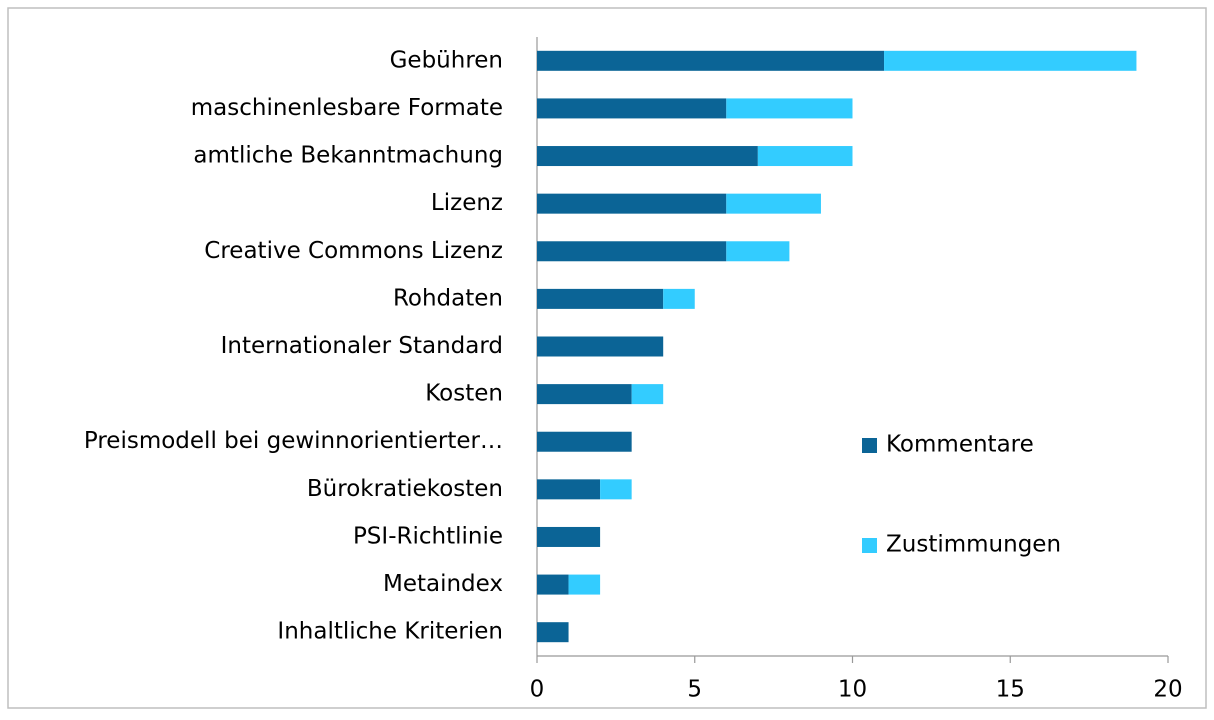  What do you see at coordinates (347, 108) in the screenshot?
I see `y-tick-label: maschinenlesbare Formate` at bounding box center [347, 108].